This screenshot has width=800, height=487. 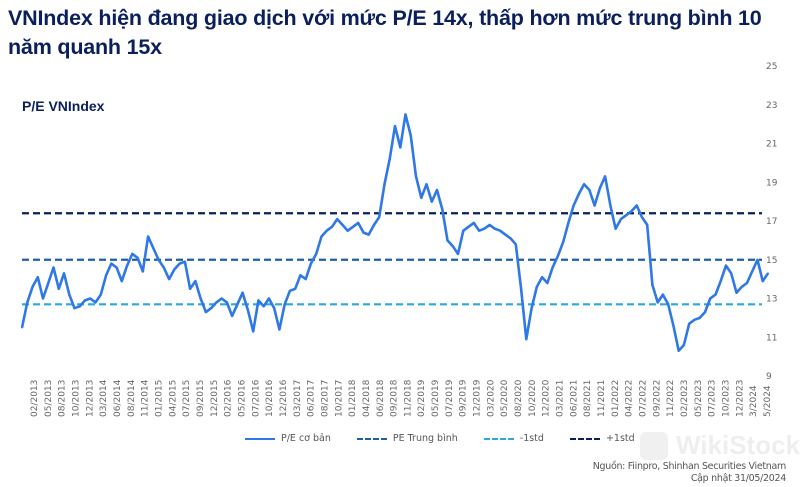 I want to click on x-tick-label: 06/2018, so click(x=381, y=398).